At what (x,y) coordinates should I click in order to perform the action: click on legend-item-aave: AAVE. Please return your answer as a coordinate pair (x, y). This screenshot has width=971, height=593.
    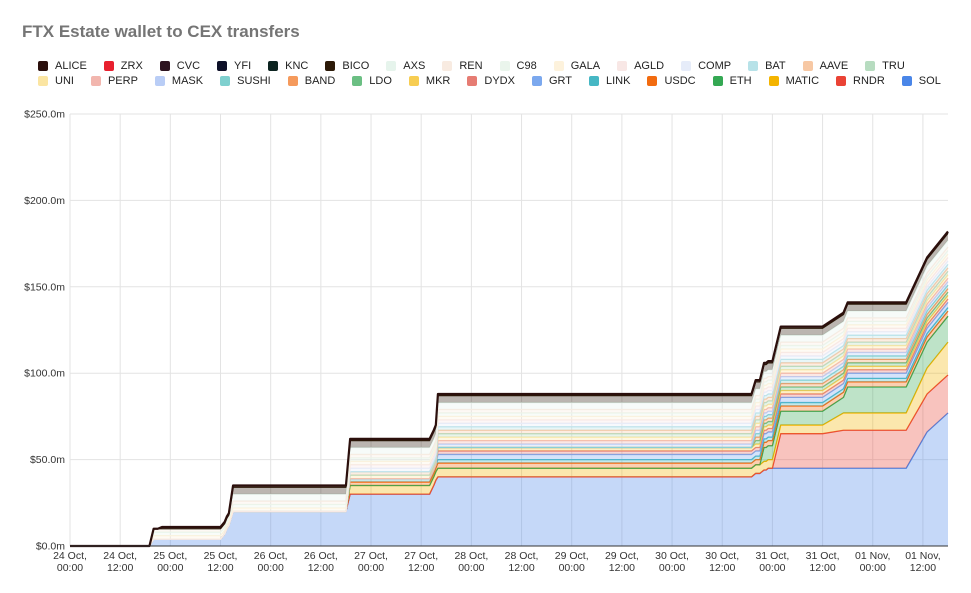
    Looking at the image, I should click on (825, 65).